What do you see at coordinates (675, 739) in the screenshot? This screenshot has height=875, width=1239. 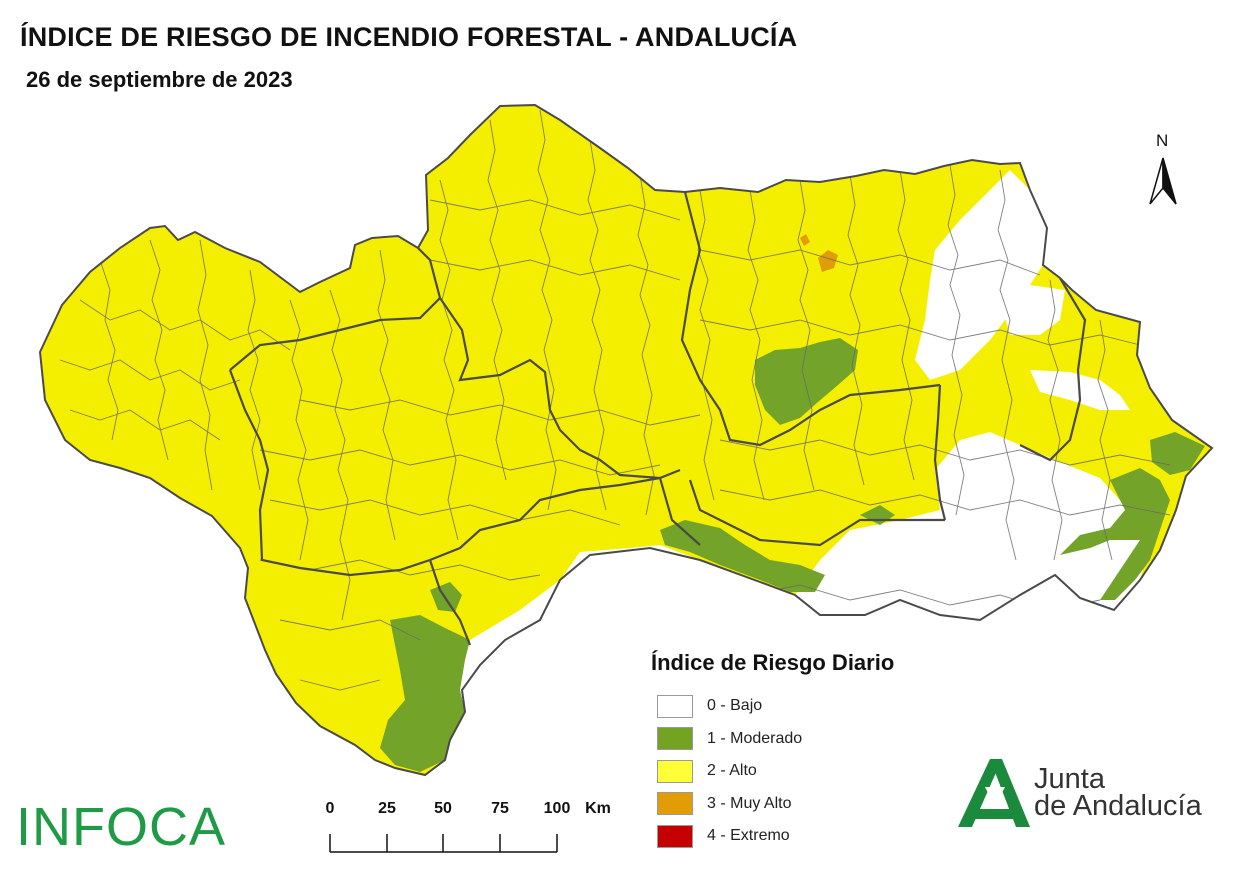 I see `legend-swatch-moderado` at bounding box center [675, 739].